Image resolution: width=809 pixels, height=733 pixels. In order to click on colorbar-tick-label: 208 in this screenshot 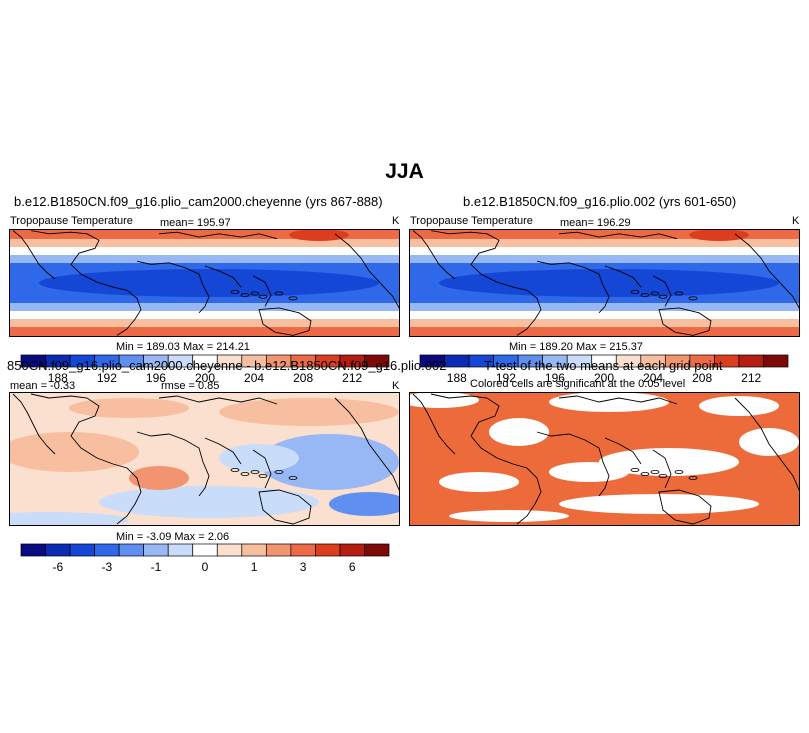, I will do `click(702, 378)`.